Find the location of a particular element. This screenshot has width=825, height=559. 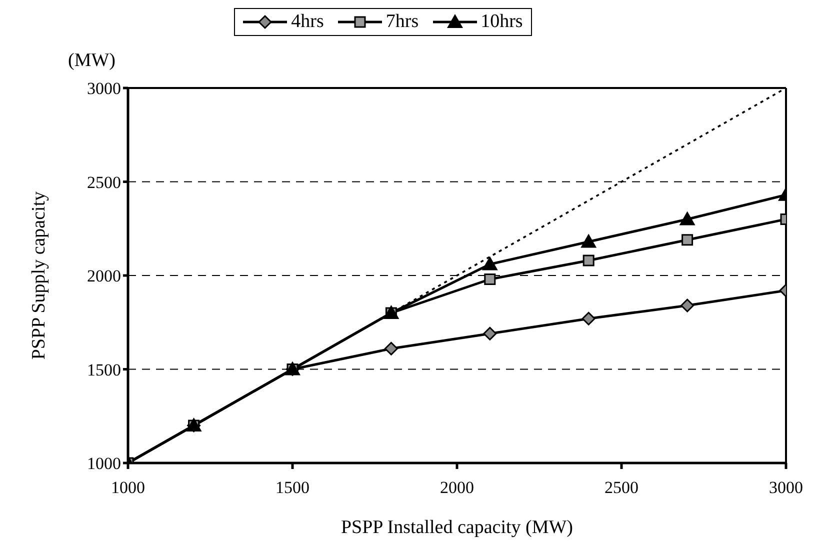

x-tick-label: 1000 is located at coordinates (128, 488).